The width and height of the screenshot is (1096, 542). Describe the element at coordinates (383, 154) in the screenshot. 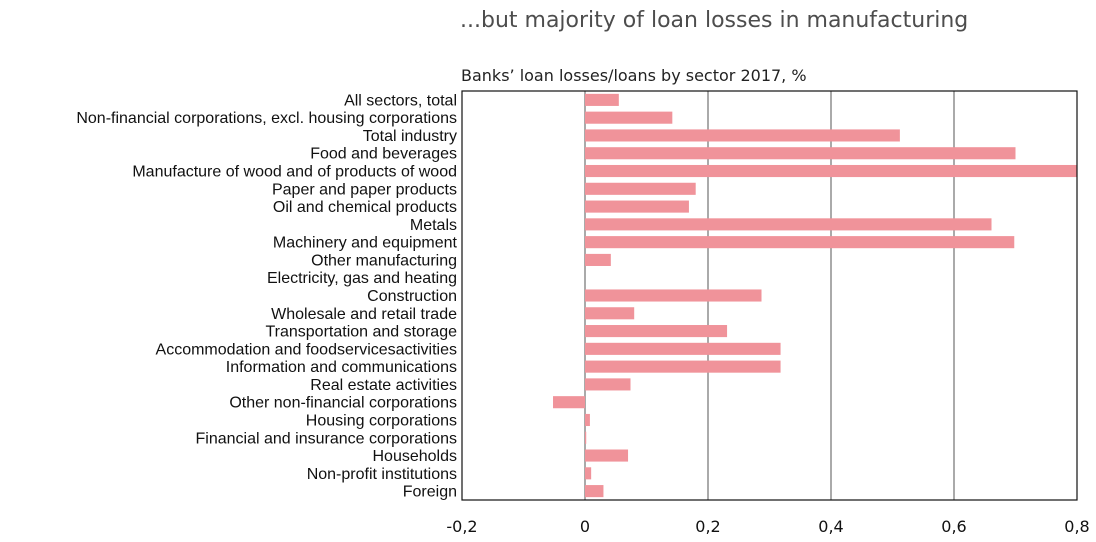

I see `category-label-3: Food and beverages` at that location.